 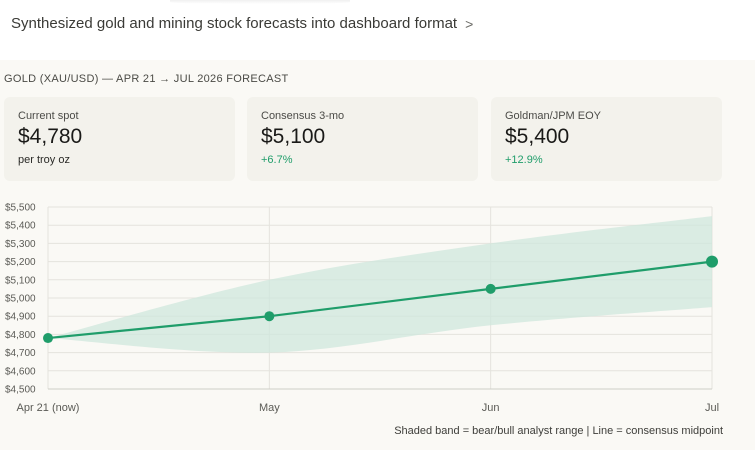 I want to click on y-tick-label: $4,700, so click(x=20, y=353).